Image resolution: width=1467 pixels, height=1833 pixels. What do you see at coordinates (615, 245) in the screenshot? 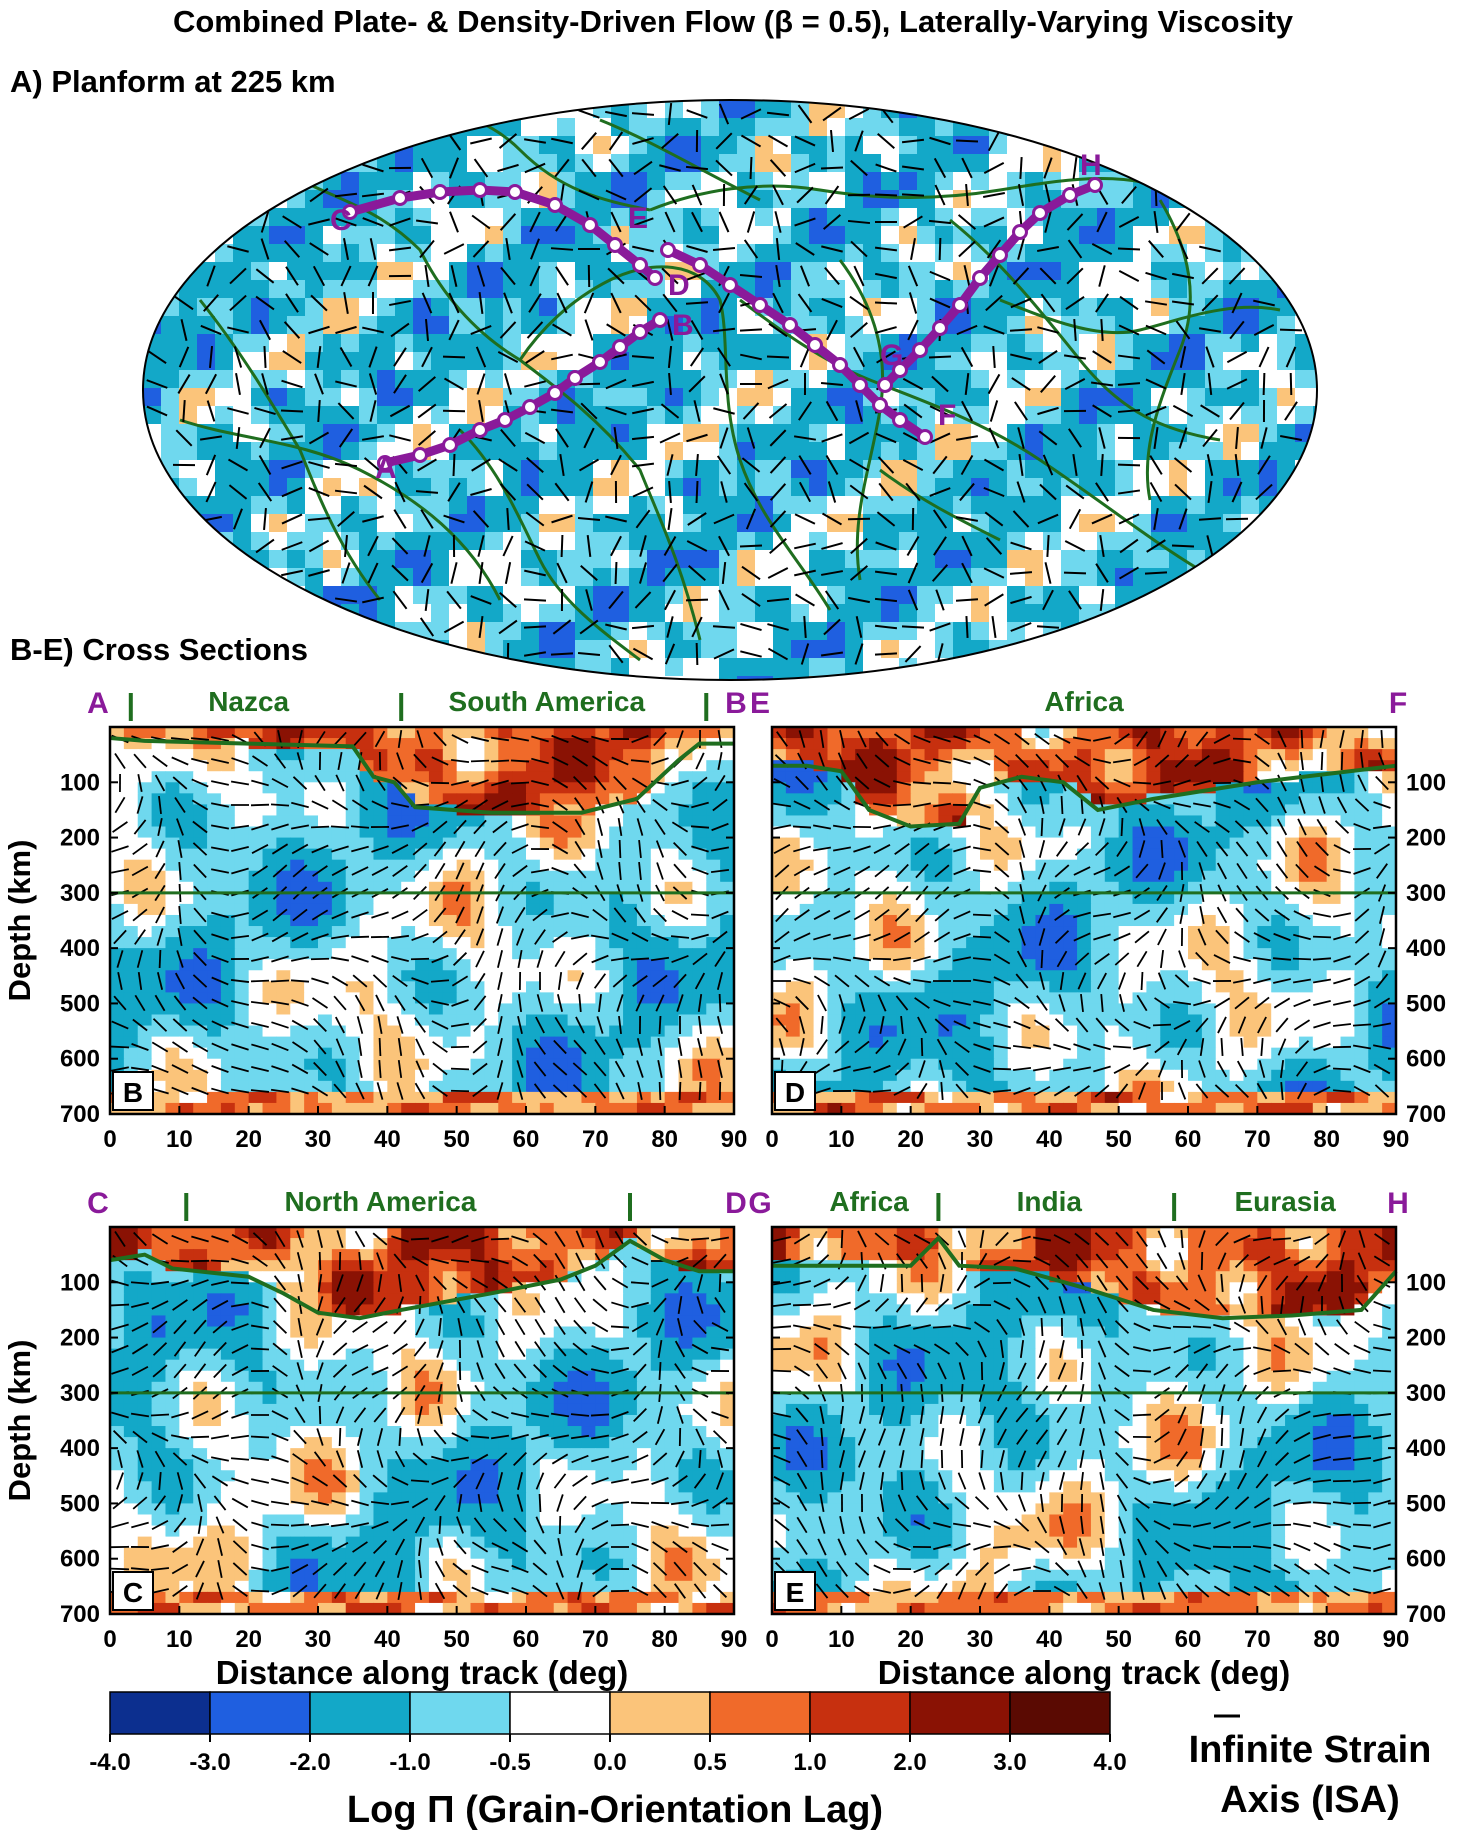
I see `map-track-point` at bounding box center [615, 245].